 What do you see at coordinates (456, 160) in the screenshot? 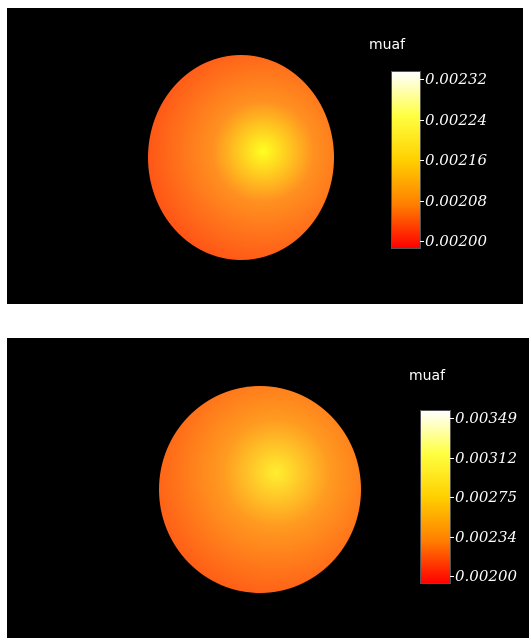
I see `tick-label: 0.00216` at bounding box center [456, 160].